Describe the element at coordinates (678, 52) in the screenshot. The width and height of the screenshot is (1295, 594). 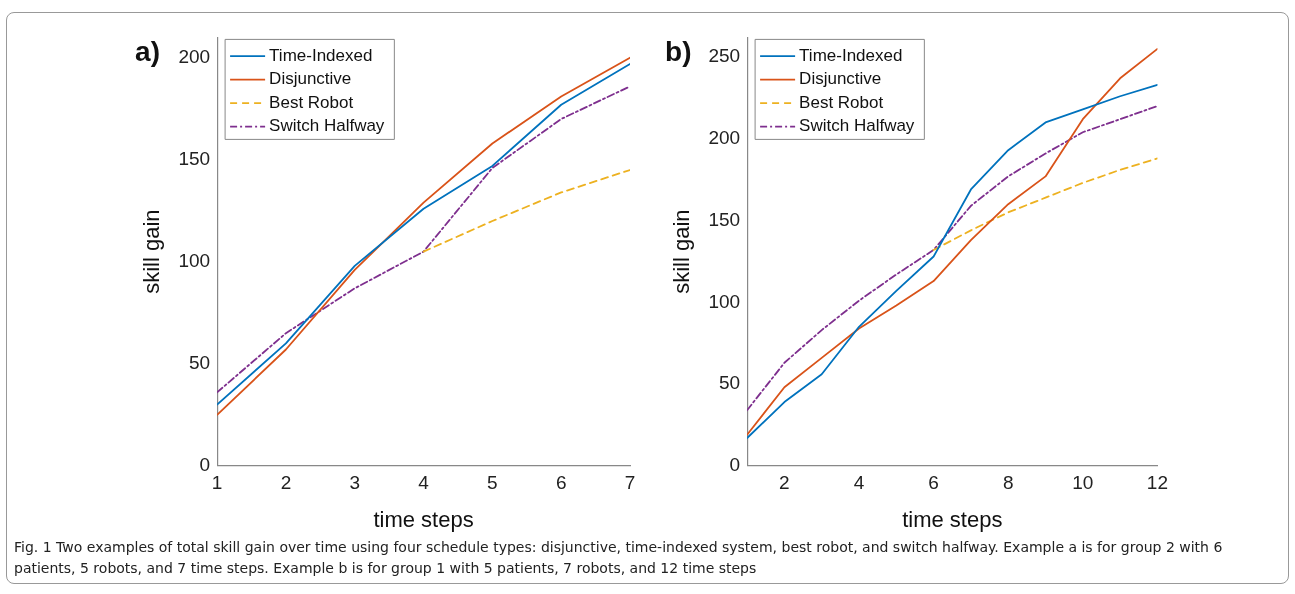
I see `text: b)` at that location.